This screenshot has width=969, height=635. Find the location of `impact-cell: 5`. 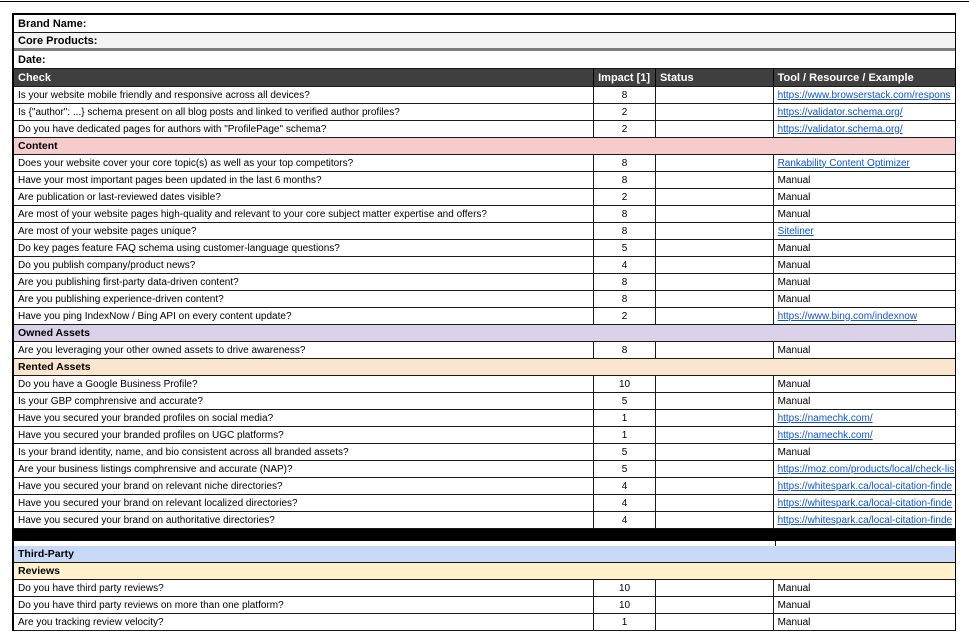

impact-cell: 5 is located at coordinates (624, 401).